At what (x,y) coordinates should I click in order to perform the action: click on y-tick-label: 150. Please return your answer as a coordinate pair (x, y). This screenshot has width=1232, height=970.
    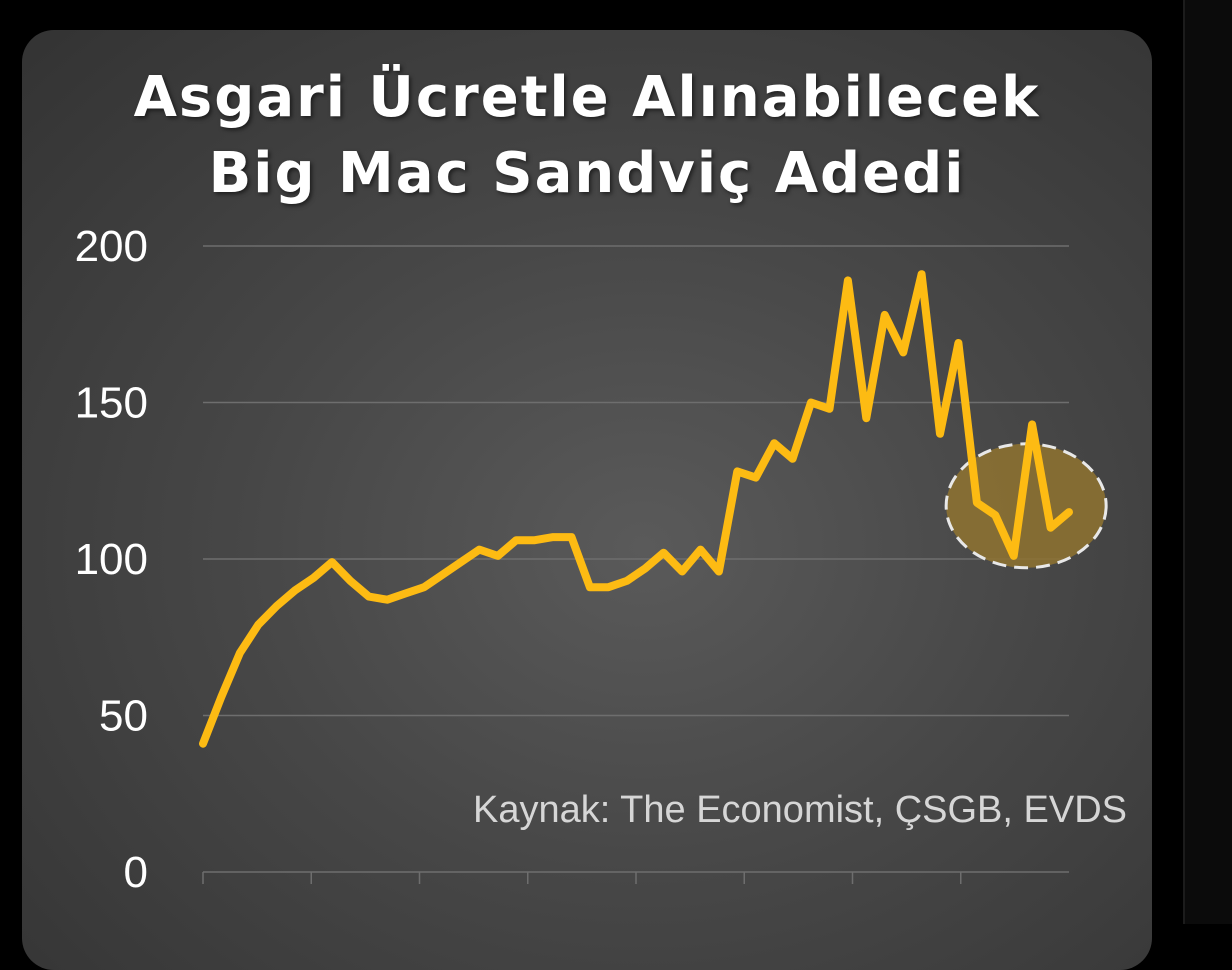
    Looking at the image, I should click on (111, 403).